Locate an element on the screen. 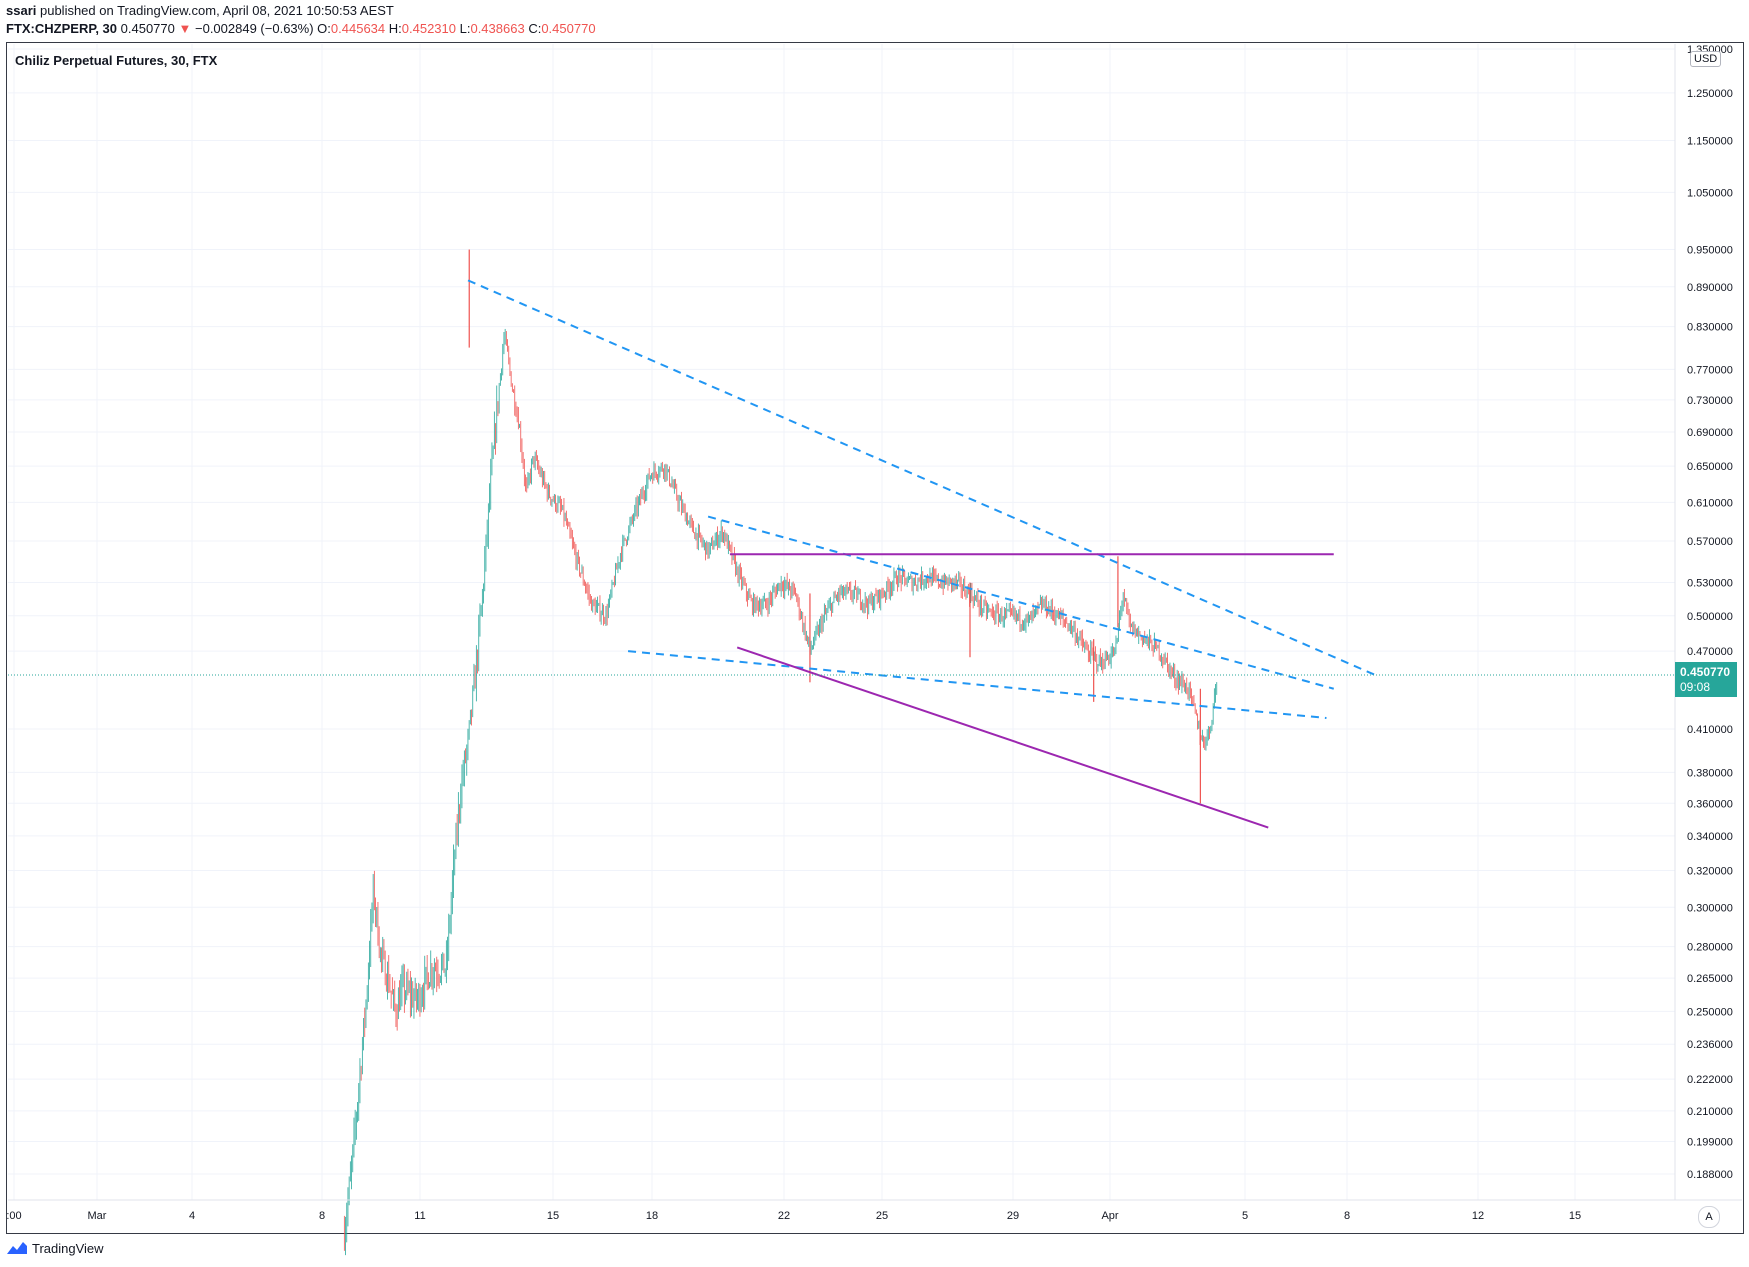 The image size is (1749, 1267). time-tick-label: Apr is located at coordinates (1109, 1216).